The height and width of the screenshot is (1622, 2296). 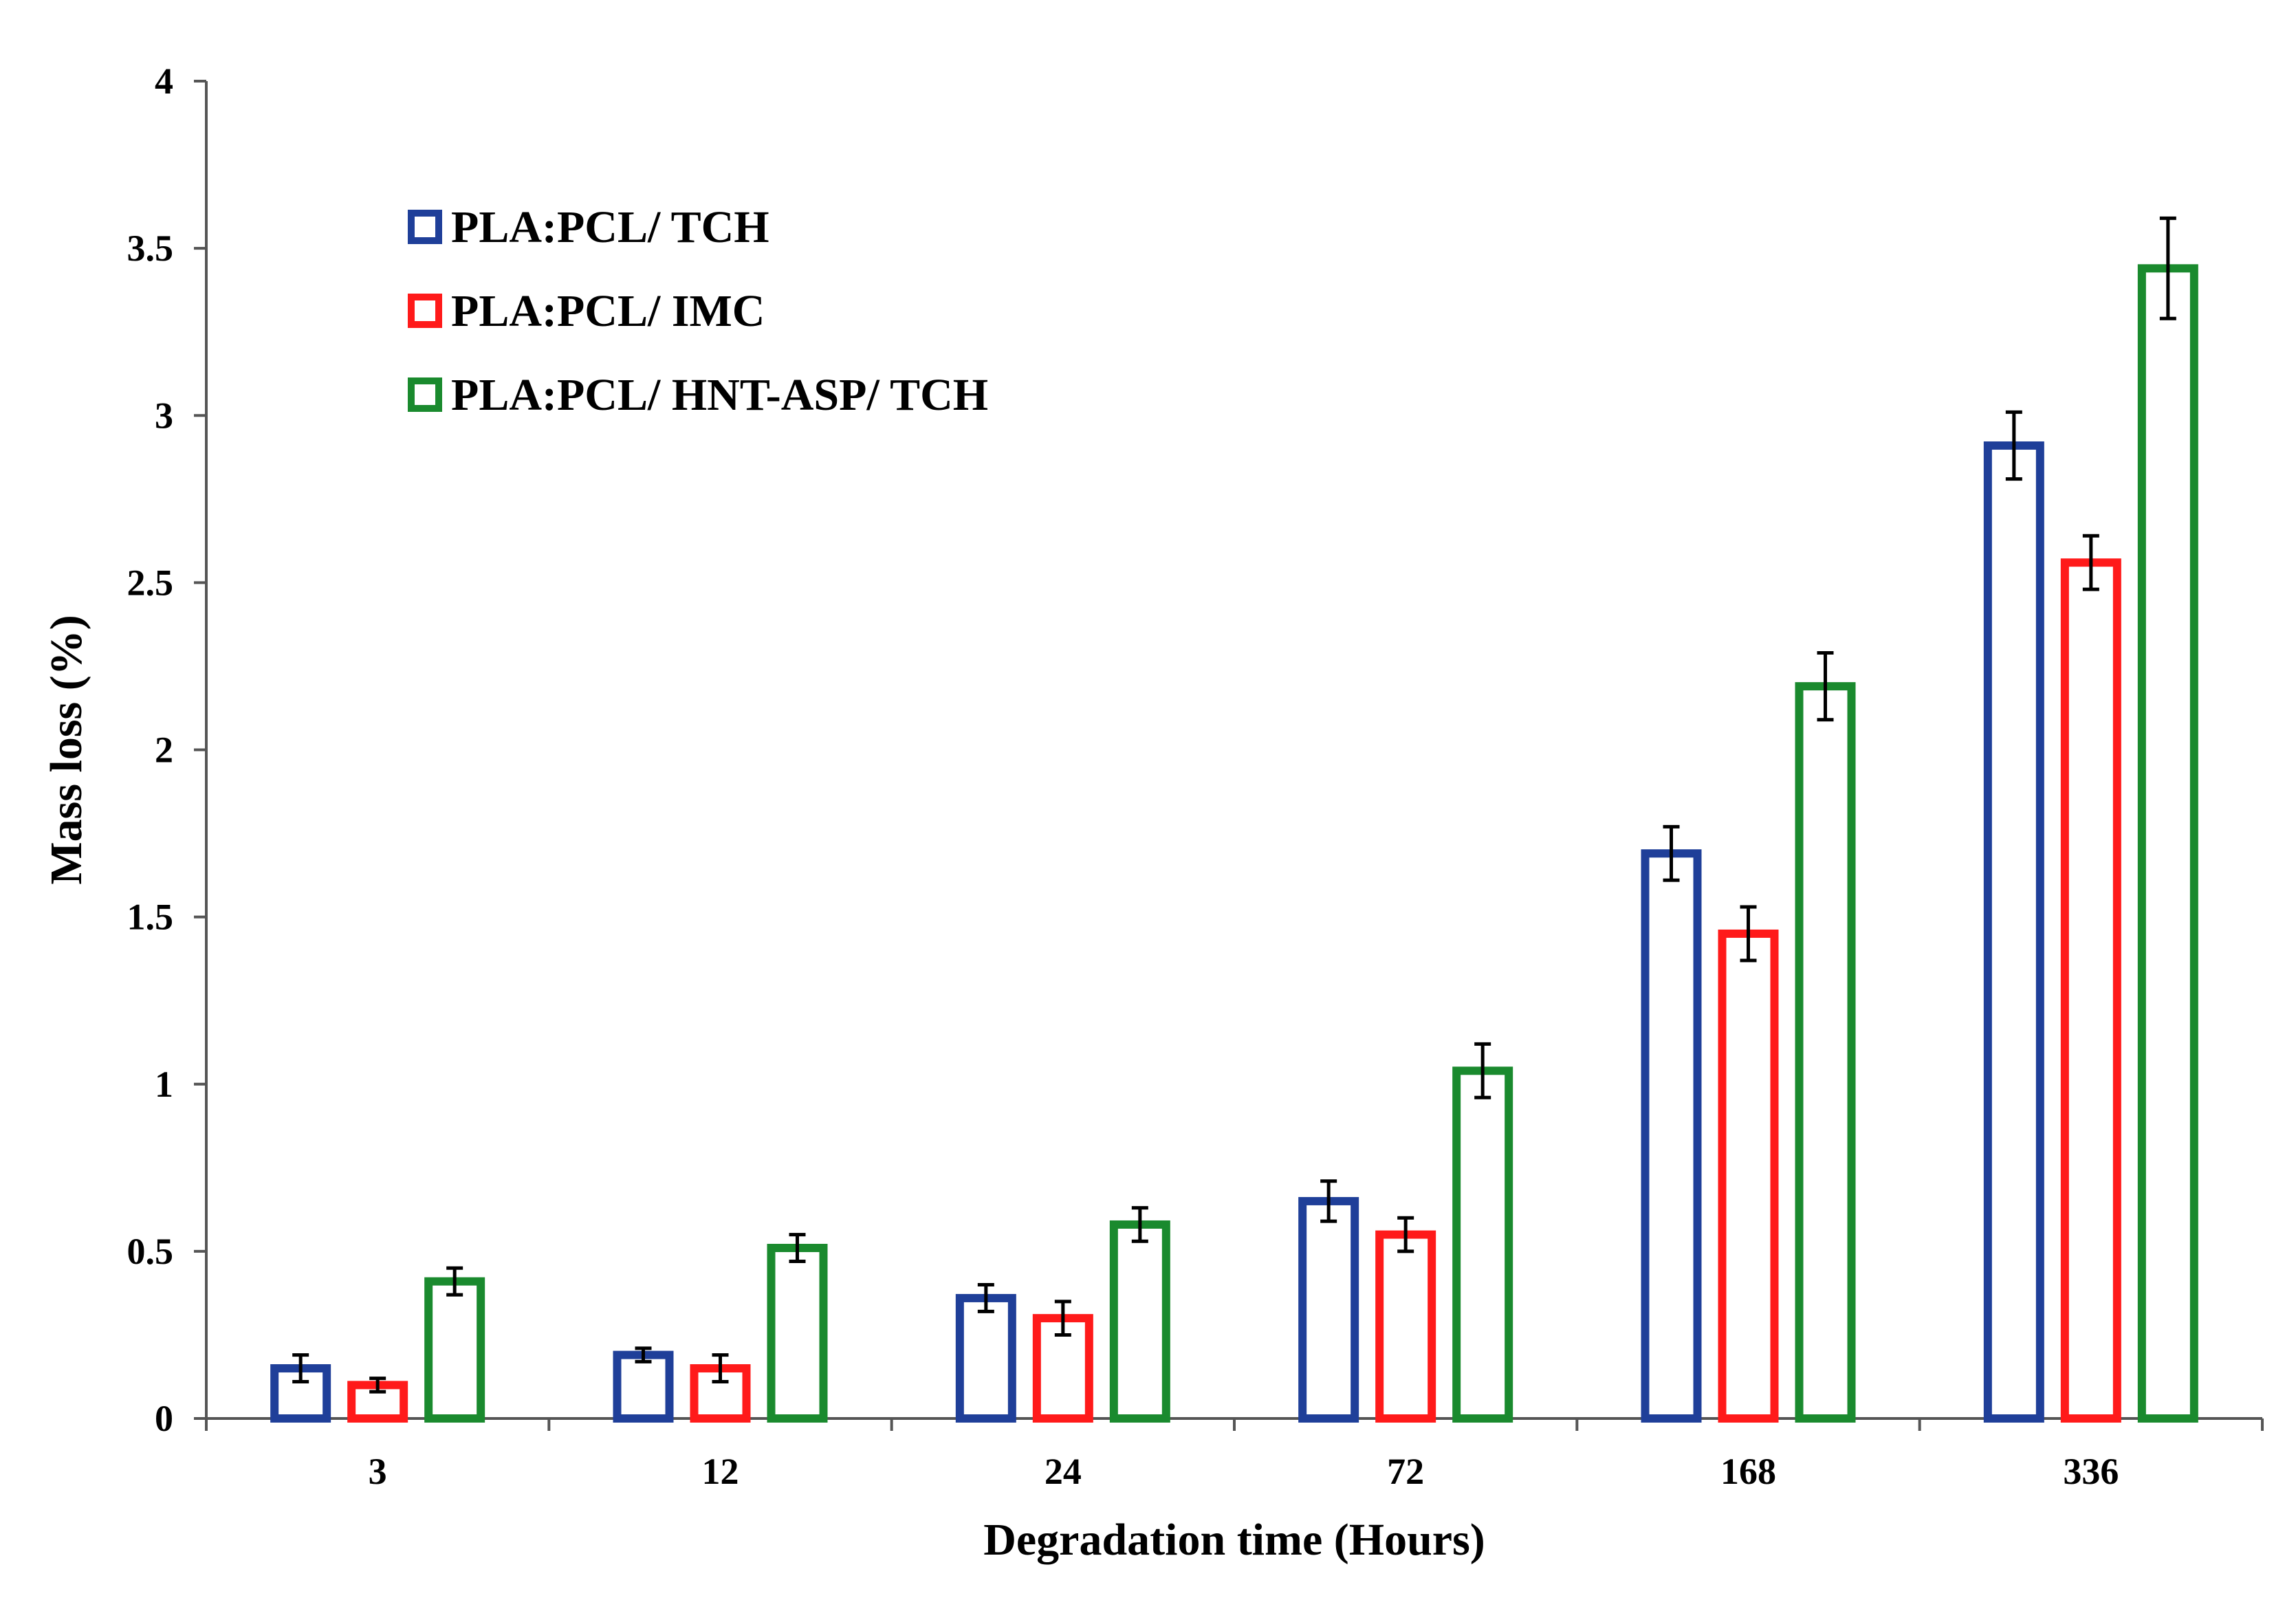 What do you see at coordinates (164, 415) in the screenshot?
I see `y-tick-label: 3` at bounding box center [164, 415].